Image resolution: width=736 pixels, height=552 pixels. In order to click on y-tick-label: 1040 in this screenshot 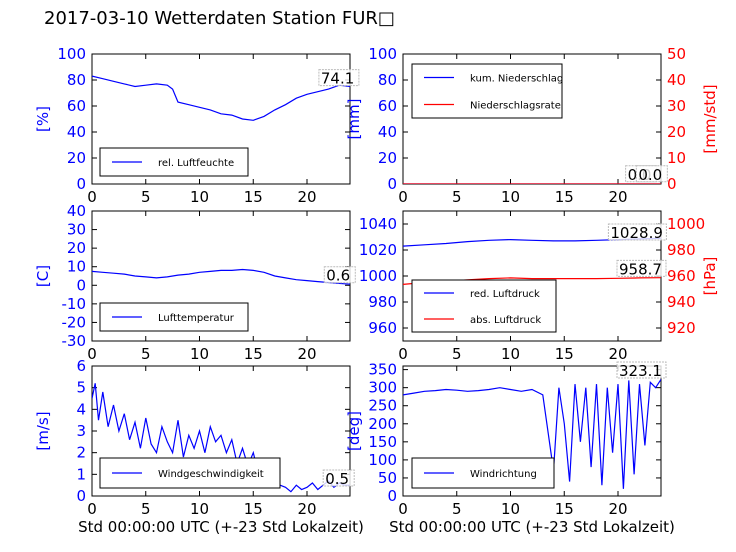, I will do `click(378, 224)`.